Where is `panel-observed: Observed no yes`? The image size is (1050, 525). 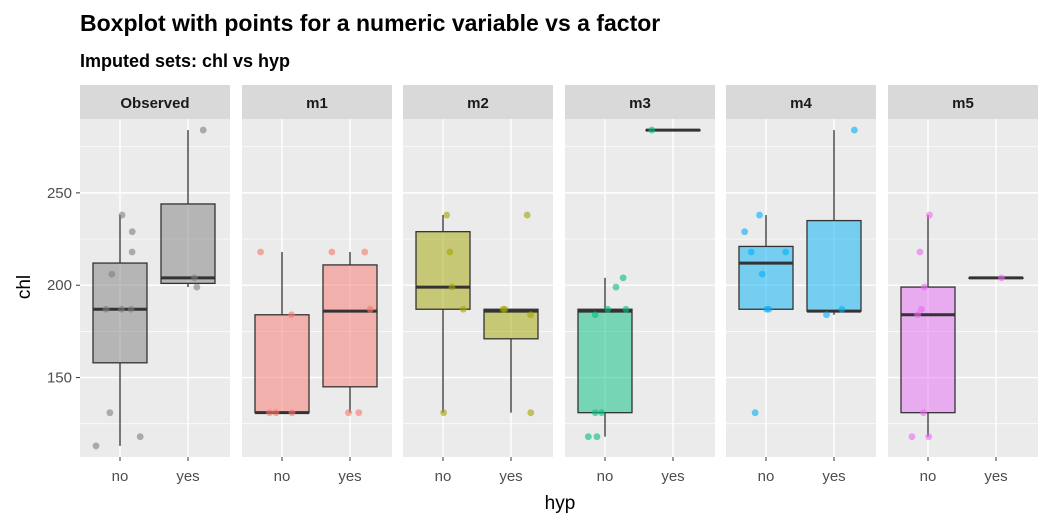
panel-observed: Observed no yes is located at coordinates (155, 285).